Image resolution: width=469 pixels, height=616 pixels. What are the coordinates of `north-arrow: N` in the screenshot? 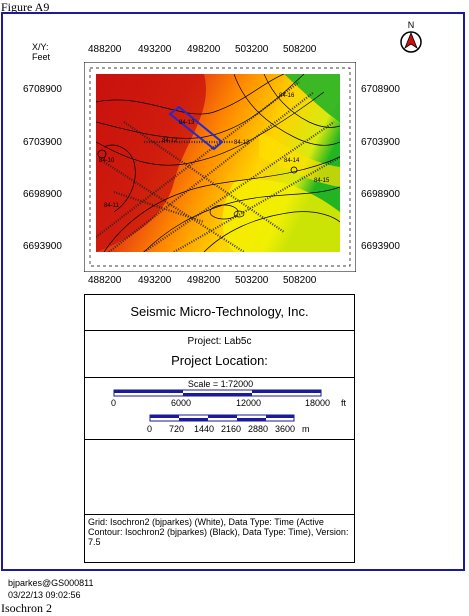 It's located at (411, 37).